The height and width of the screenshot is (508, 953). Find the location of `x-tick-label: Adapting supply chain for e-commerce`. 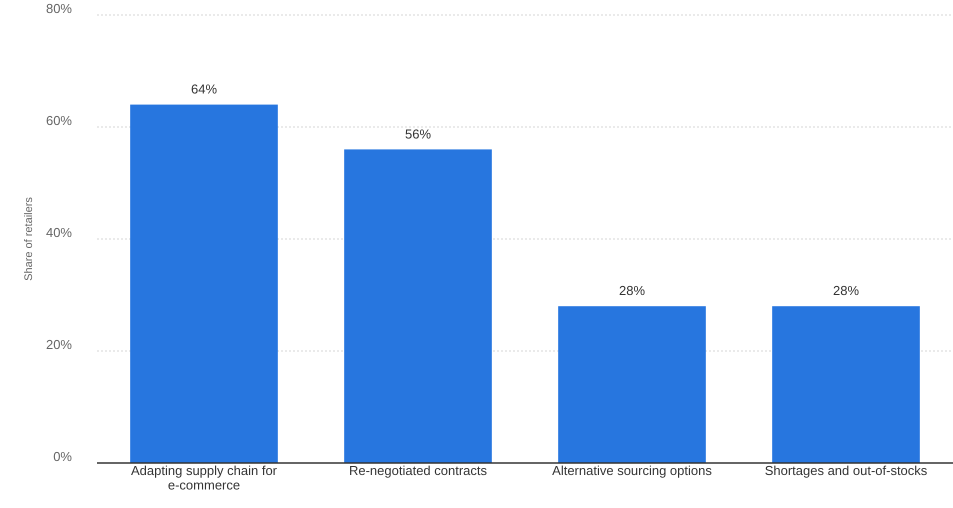

x-tick-label: Adapting supply chain for e-commerce is located at coordinates (204, 478).